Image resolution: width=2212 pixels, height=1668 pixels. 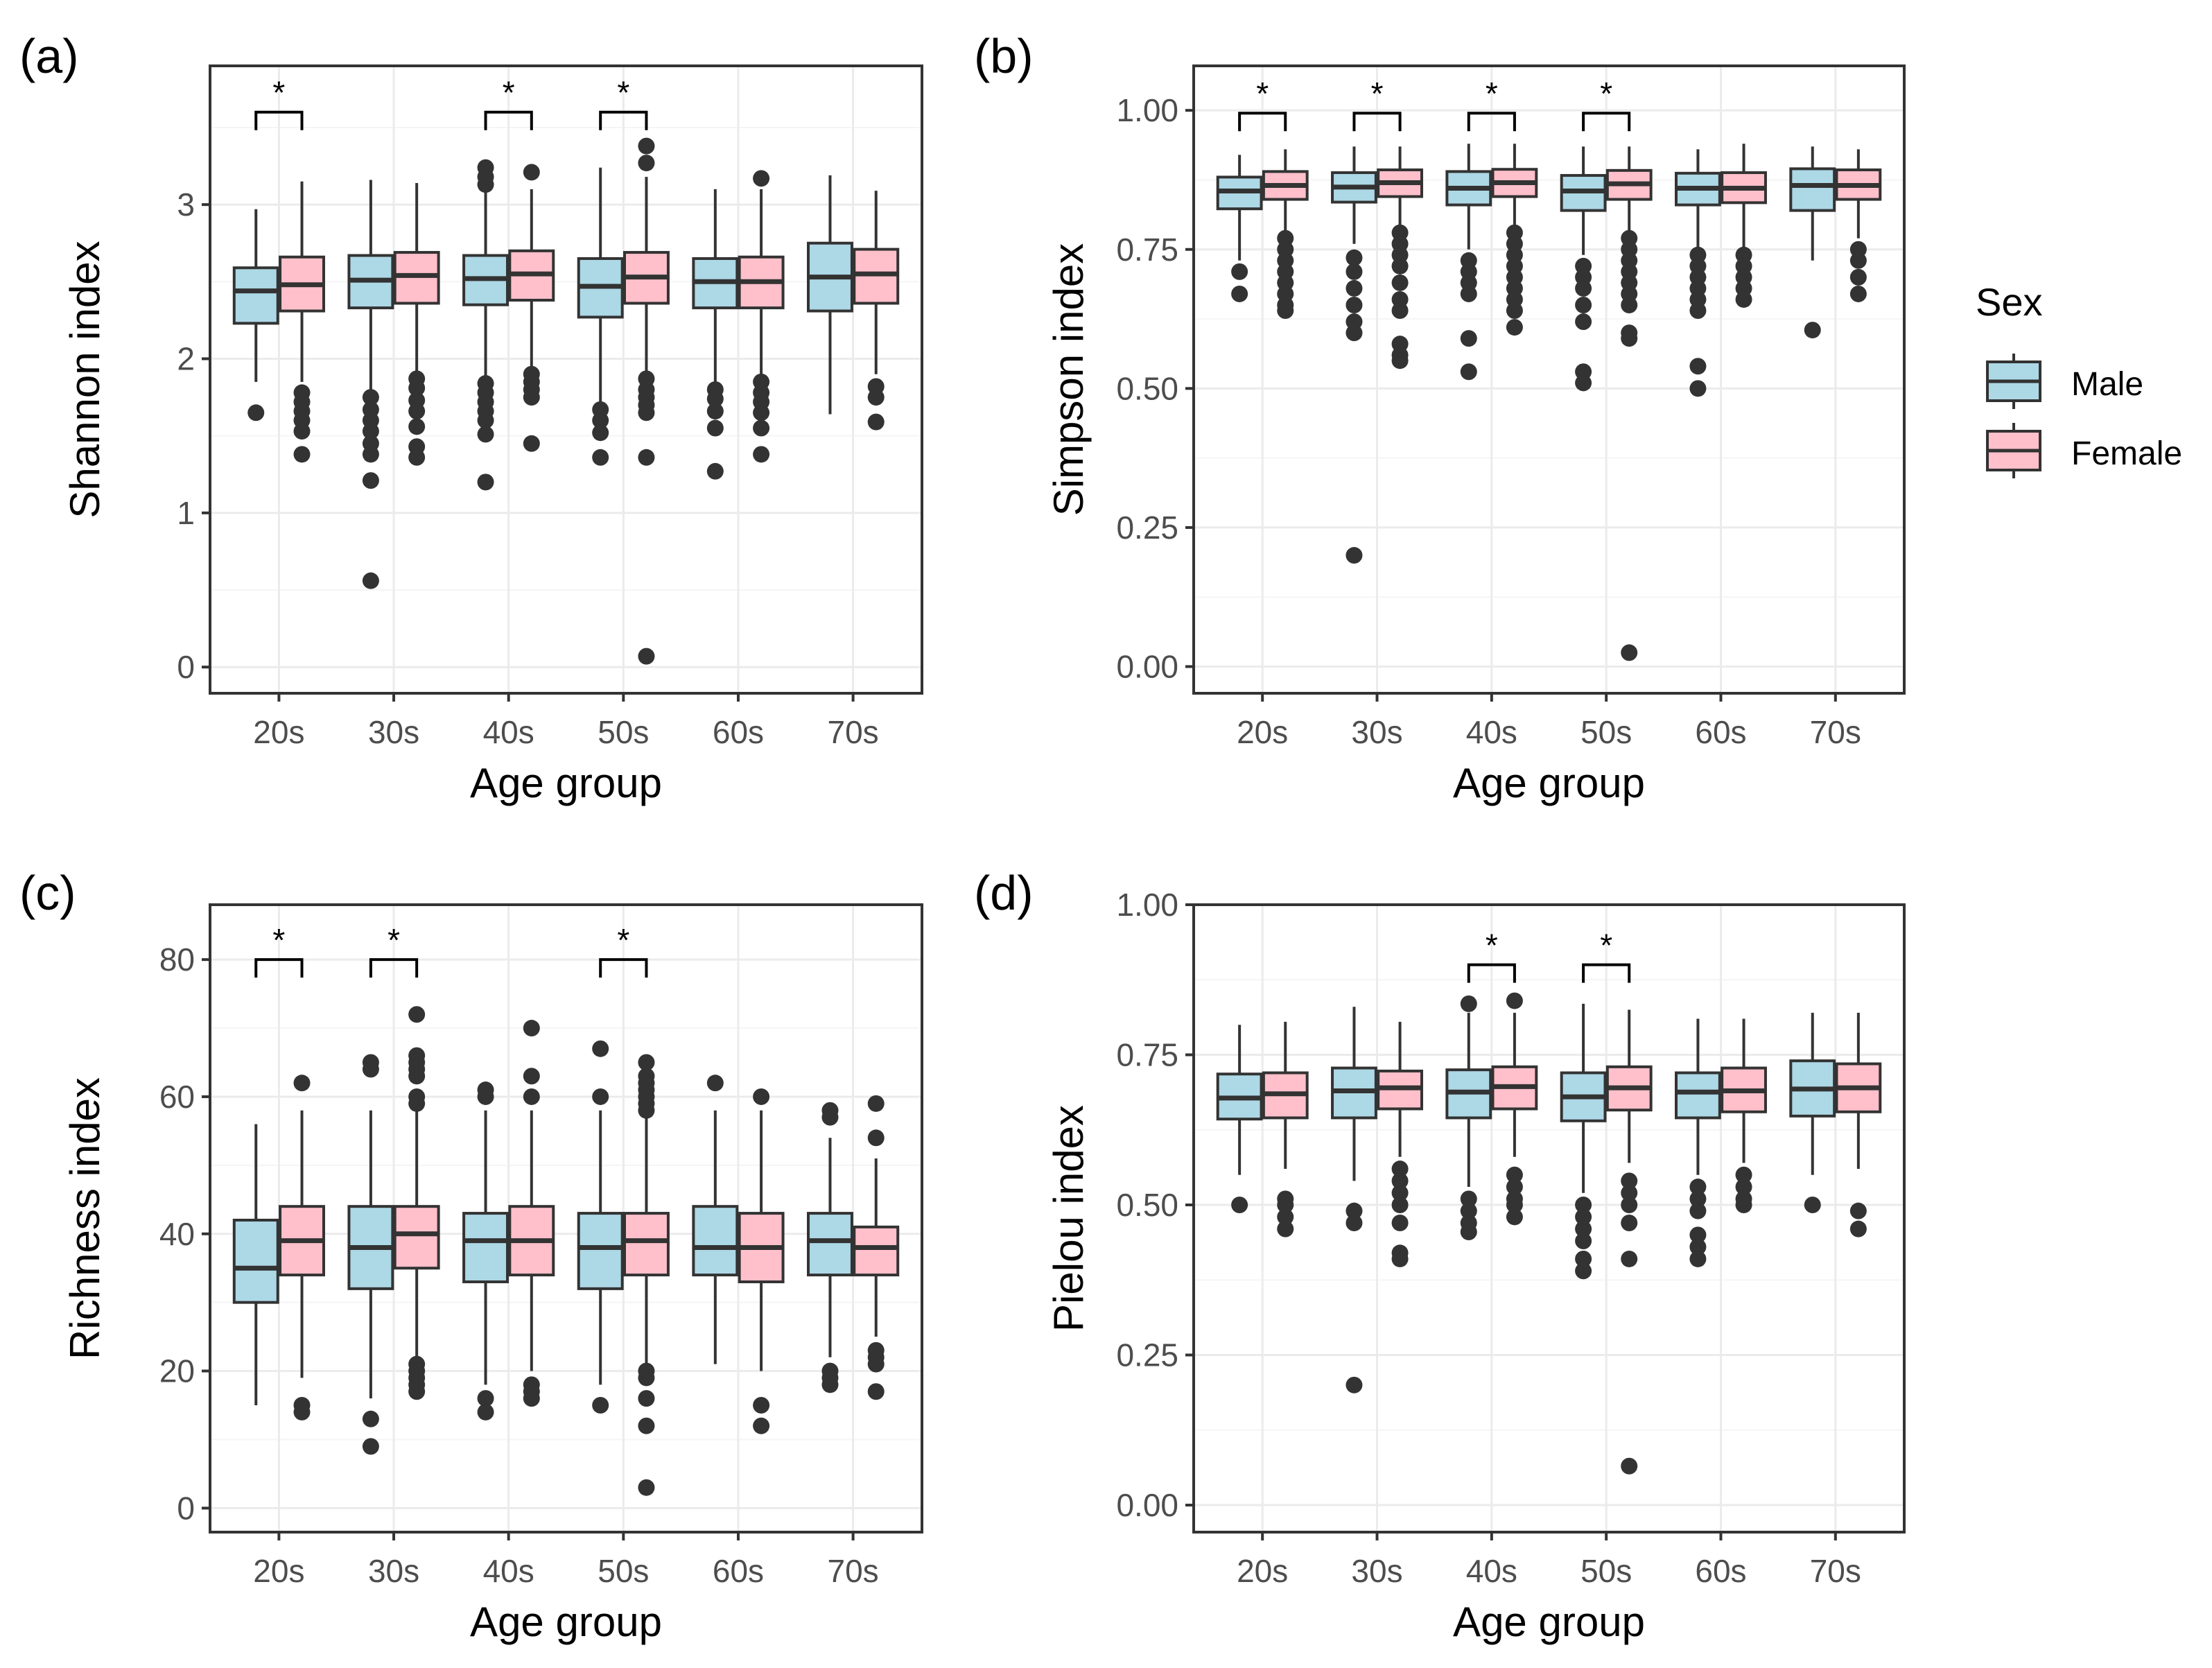 What do you see at coordinates (186, 204) in the screenshot?
I see `y-tick-label: 3` at bounding box center [186, 204].